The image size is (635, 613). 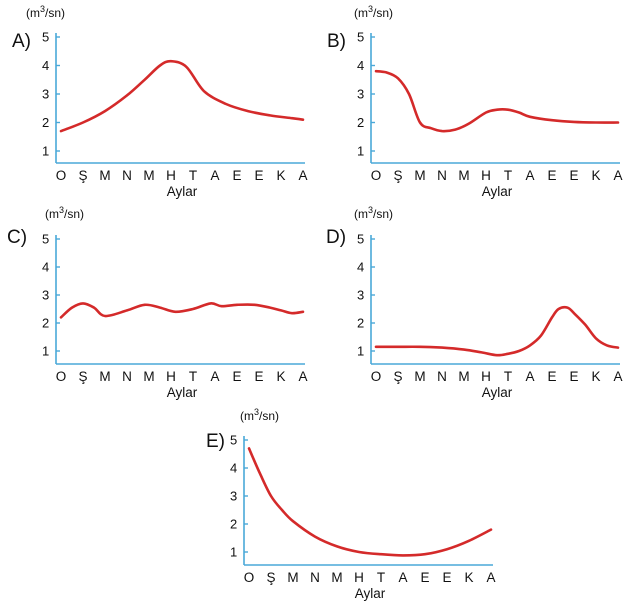 I want to click on panel-label: D), so click(x=336, y=237).